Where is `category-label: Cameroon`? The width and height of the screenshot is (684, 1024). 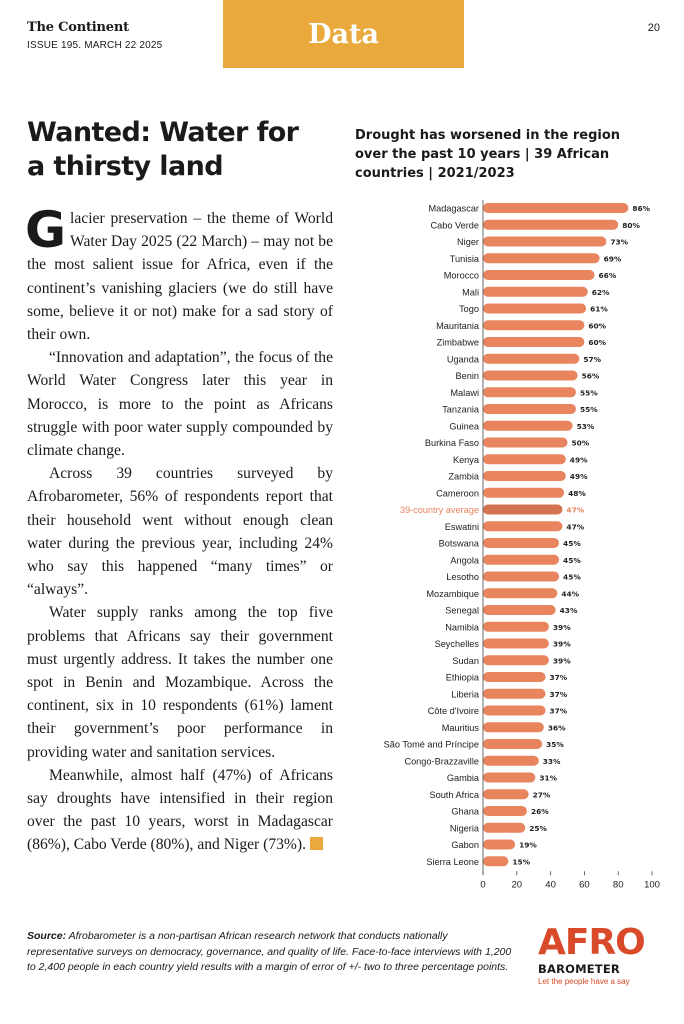
category-label: Cameroon is located at coordinates (457, 493).